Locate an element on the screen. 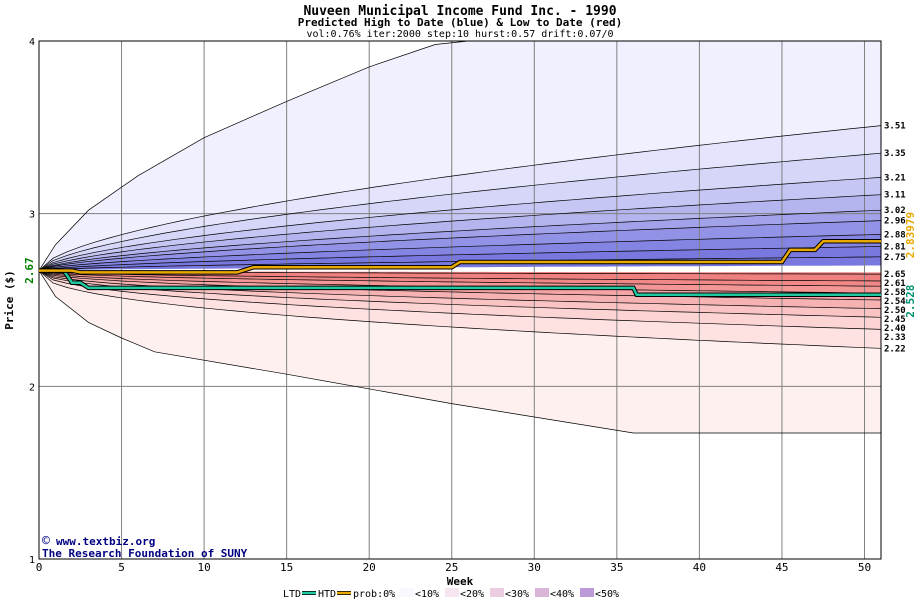 The height and width of the screenshot is (600, 920). high-band-label: 2.96 is located at coordinates (895, 222).